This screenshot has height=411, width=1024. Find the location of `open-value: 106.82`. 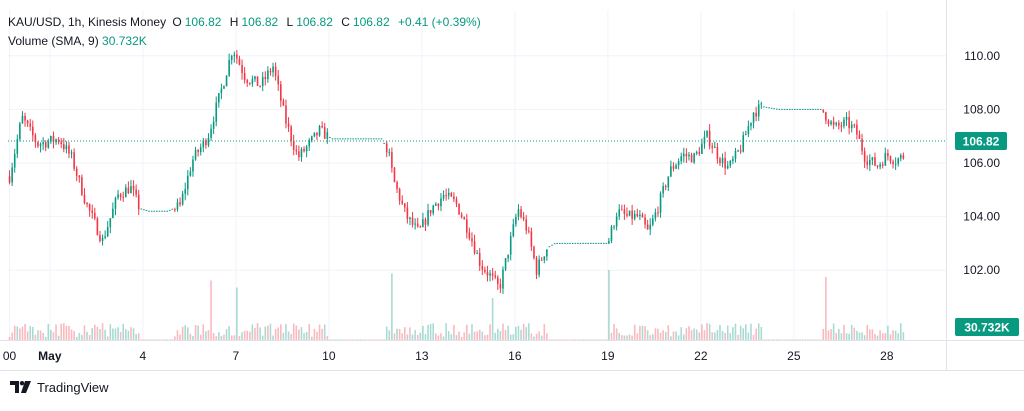

open-value: 106.82 is located at coordinates (203, 22).